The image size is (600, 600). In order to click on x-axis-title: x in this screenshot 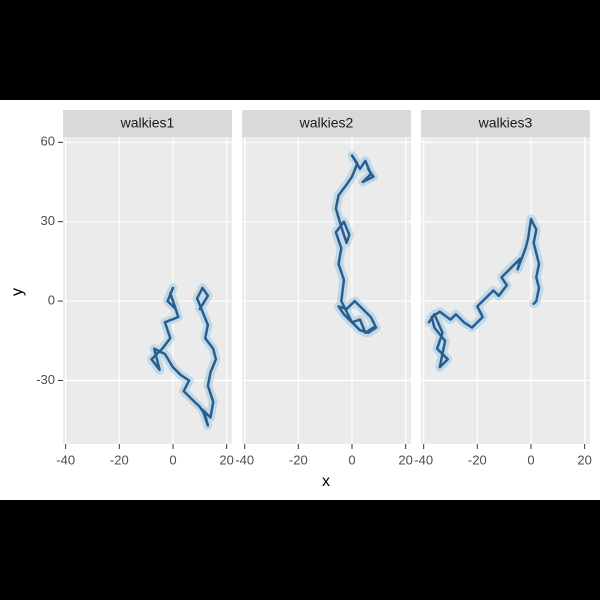, I will do `click(326, 481)`.